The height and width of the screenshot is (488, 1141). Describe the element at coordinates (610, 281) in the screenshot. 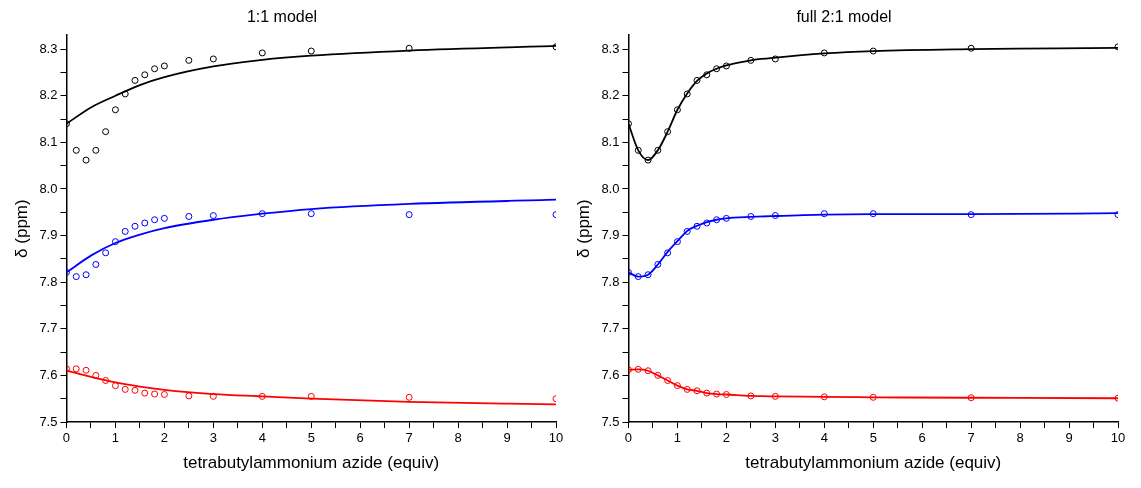

I see `y-tick-label: 7.8` at that location.